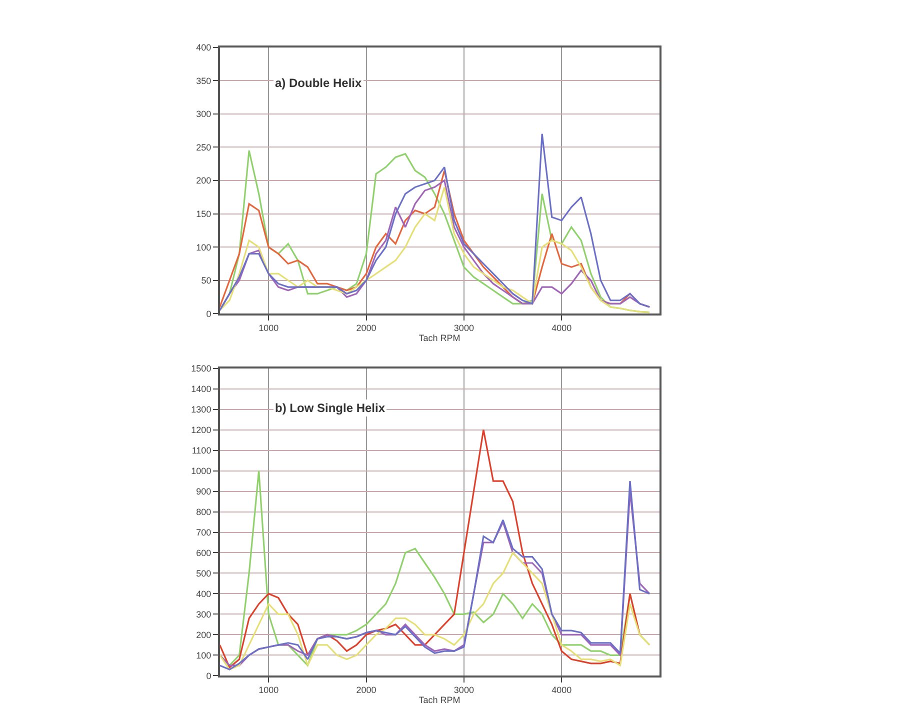  Describe the element at coordinates (204, 147) in the screenshot. I see `y-tick-label: 250` at that location.